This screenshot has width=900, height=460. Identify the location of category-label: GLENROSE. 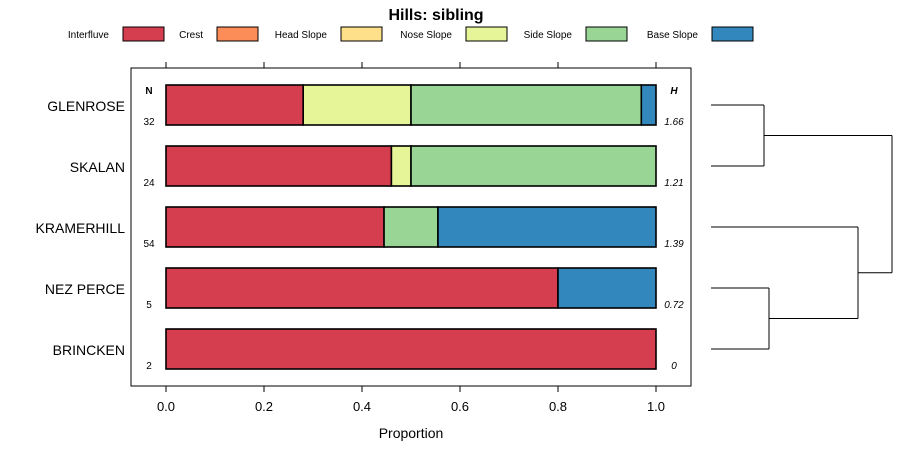
(86, 106).